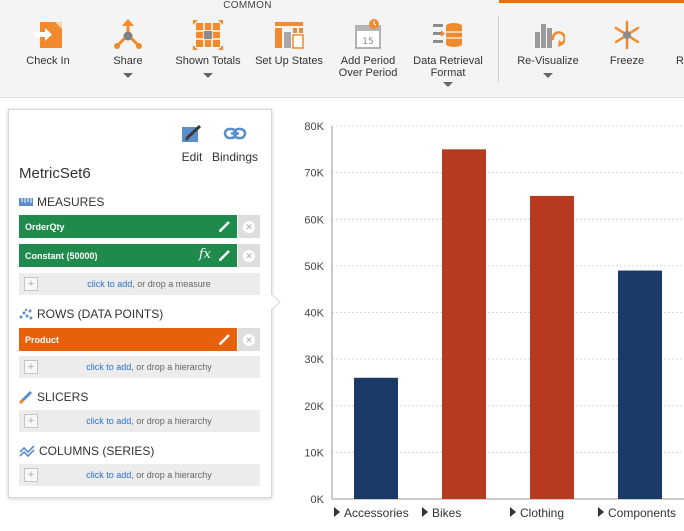  What do you see at coordinates (27, 451) in the screenshot?
I see `series-lines-icon` at bounding box center [27, 451].